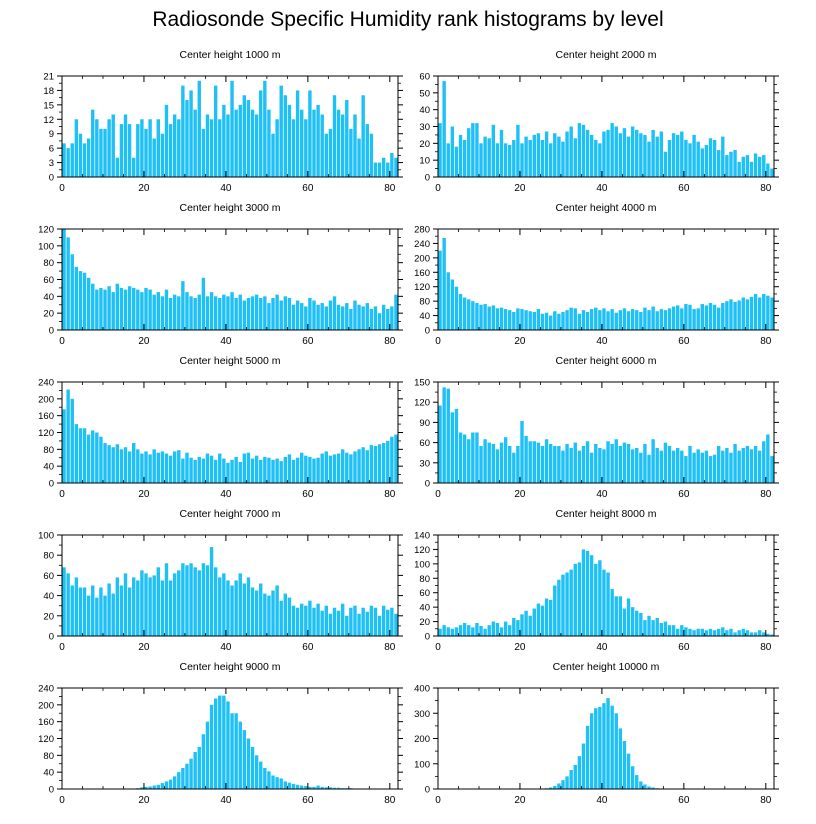 This screenshot has height=824, width=816. Describe the element at coordinates (308, 800) in the screenshot. I see `x-tick-label: 60` at that location.